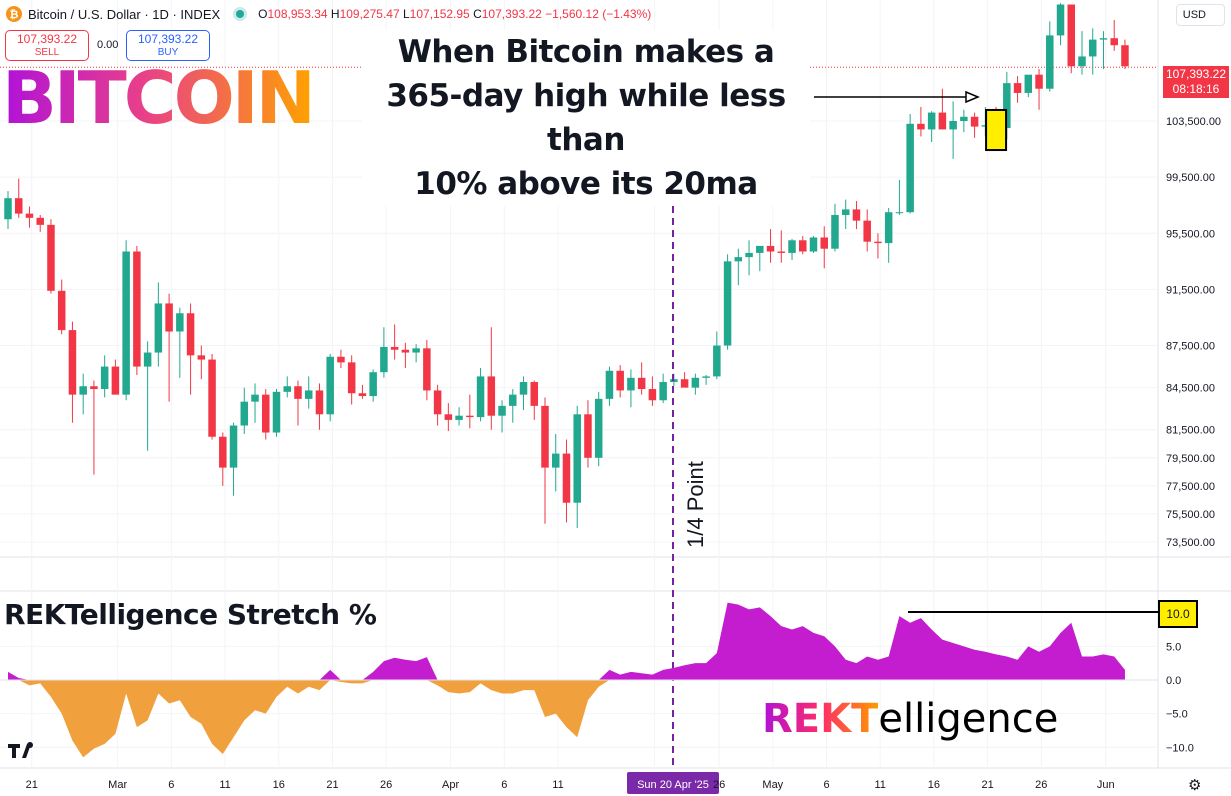 The image size is (1231, 796). Describe the element at coordinates (673, 783) in the screenshot. I see `time-axis-highlight-tag` at that location.